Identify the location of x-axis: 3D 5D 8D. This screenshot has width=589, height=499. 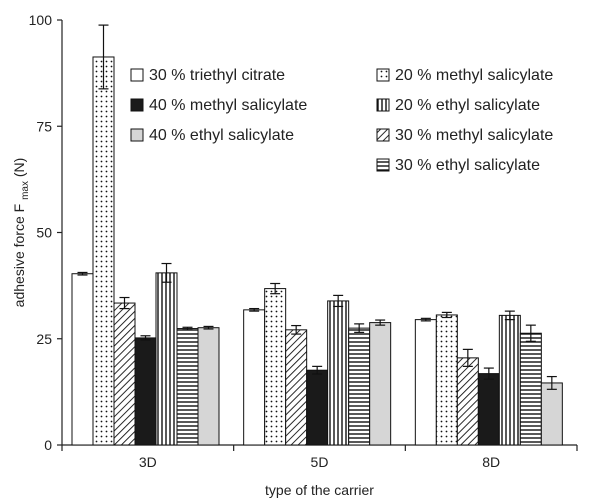
(319, 457).